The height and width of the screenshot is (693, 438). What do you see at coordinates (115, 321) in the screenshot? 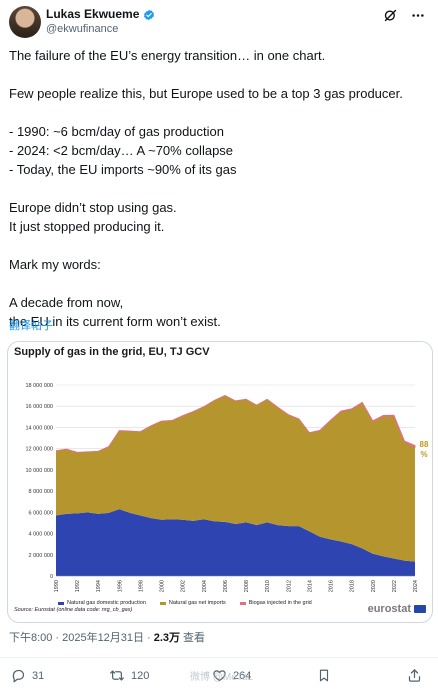
I see `tweet-text-line: the EU in its current form won’t exist.` at bounding box center [115, 321].